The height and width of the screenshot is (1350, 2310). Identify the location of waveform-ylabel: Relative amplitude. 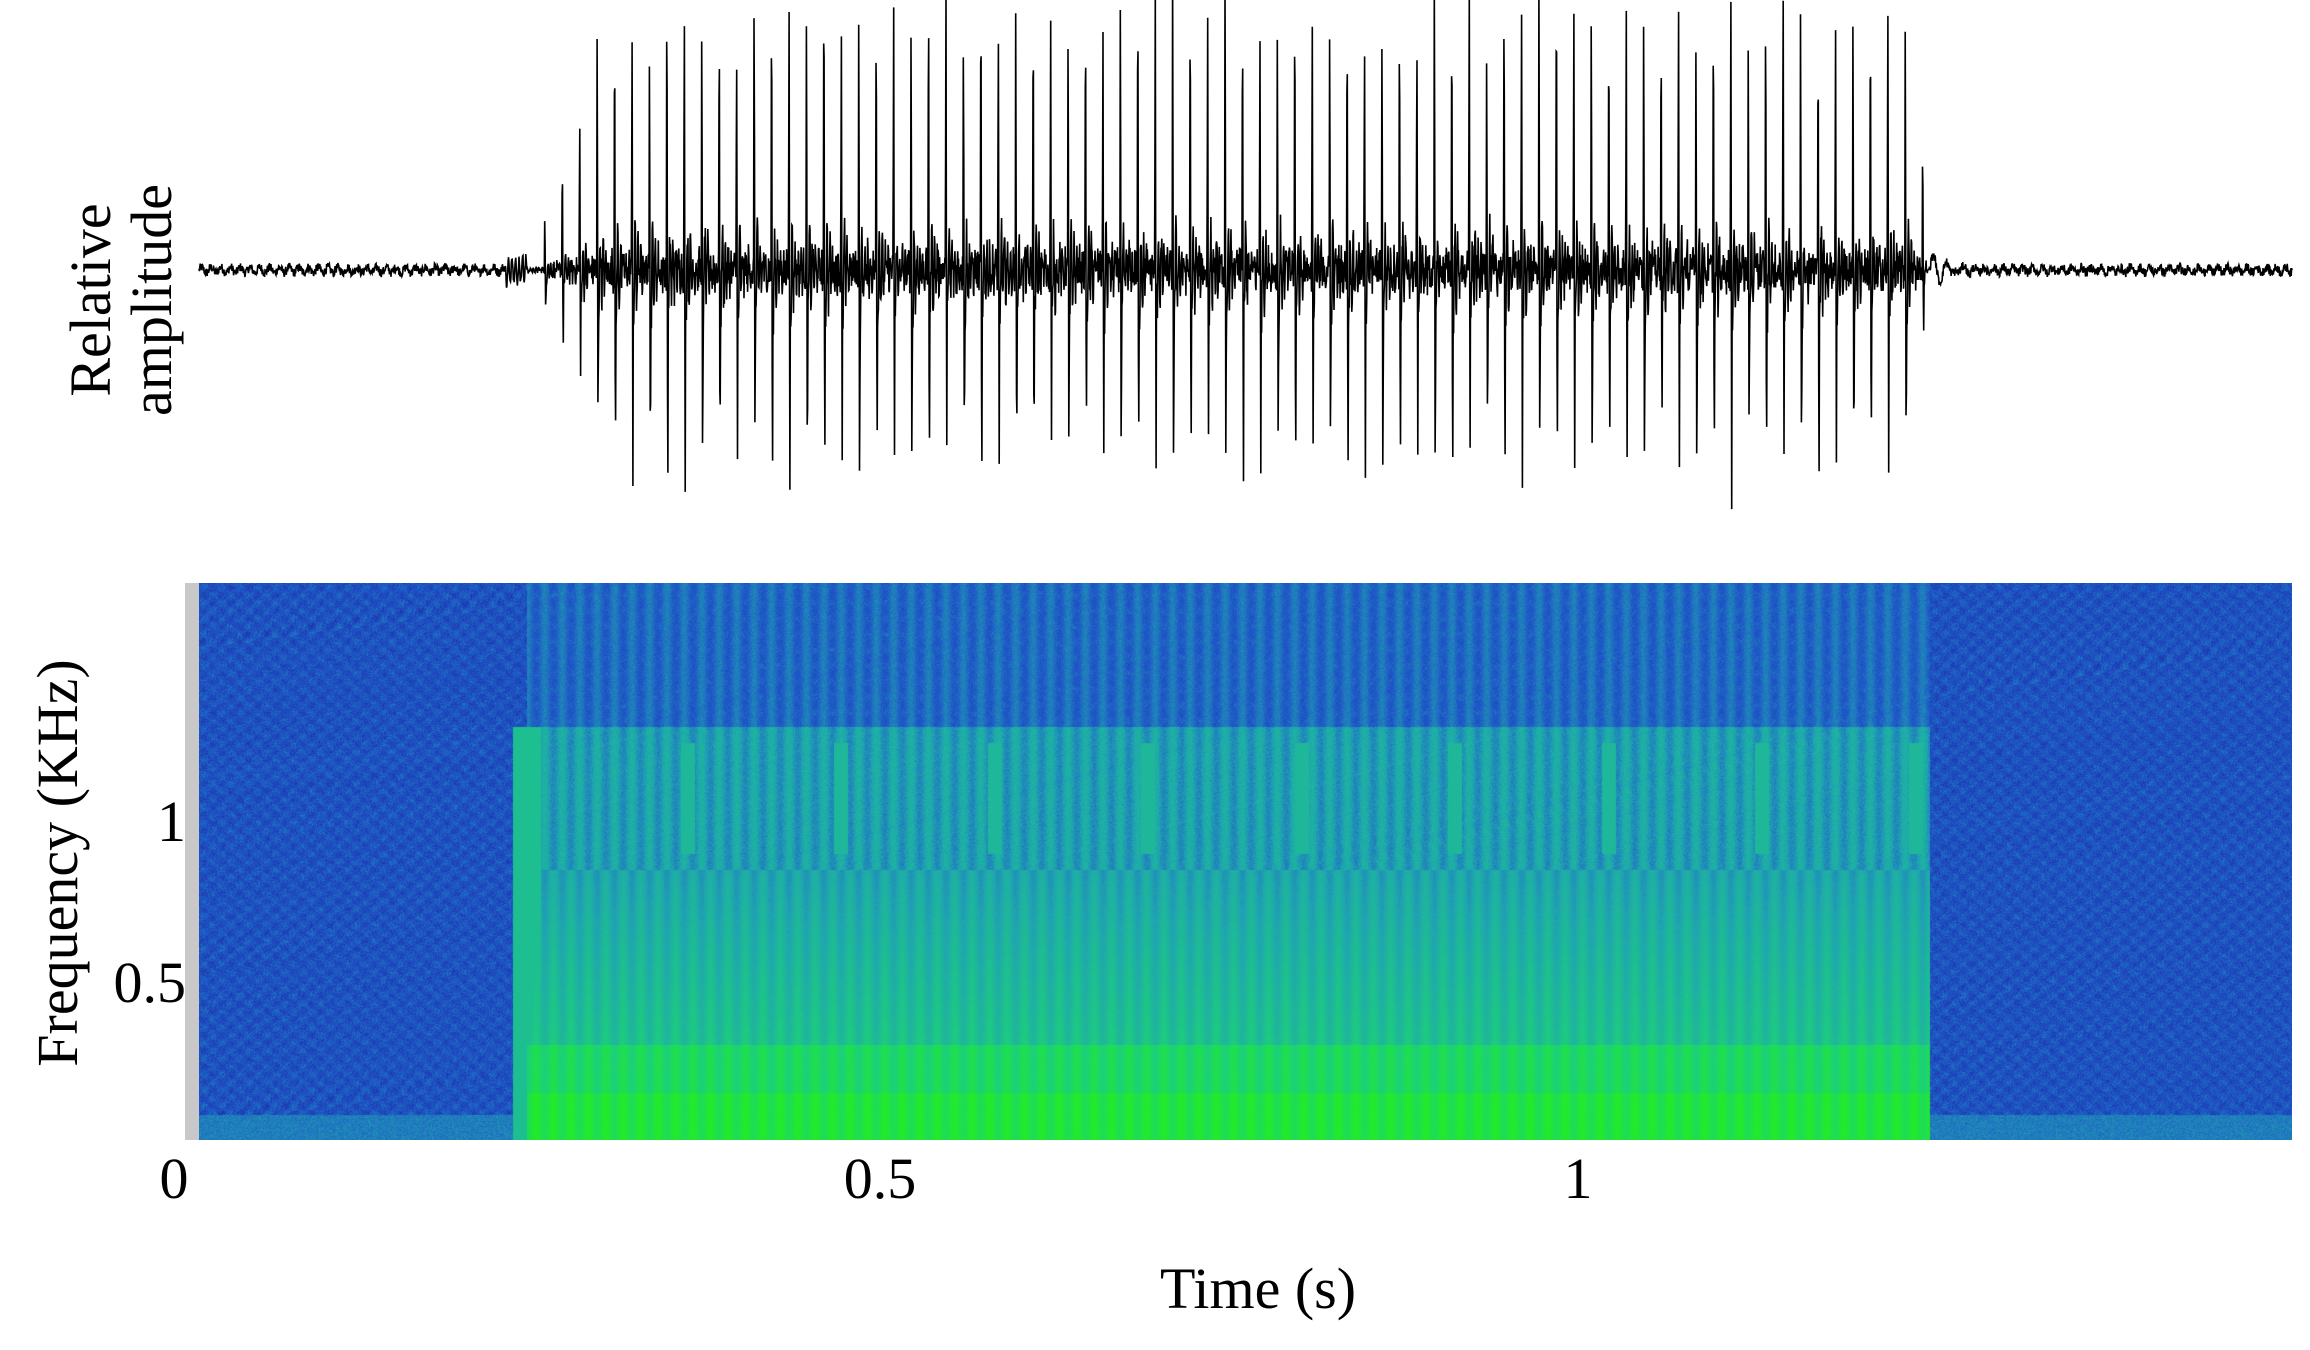
(121, 300).